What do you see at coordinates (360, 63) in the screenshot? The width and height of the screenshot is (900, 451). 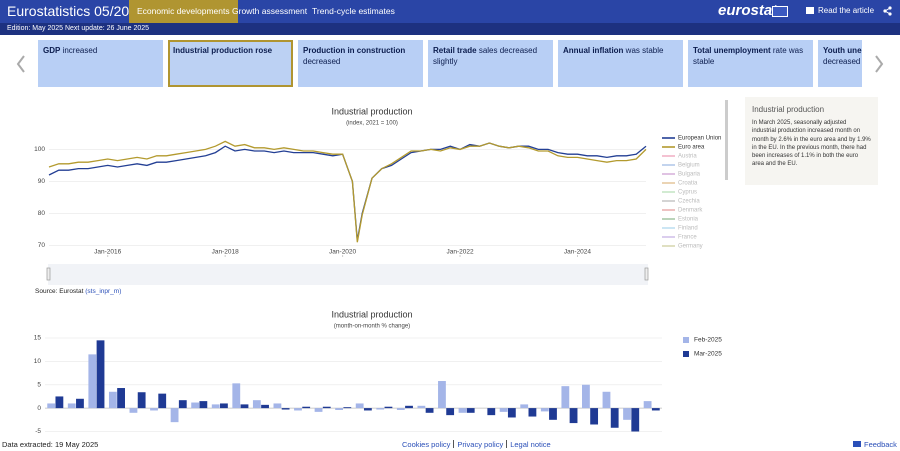 I see `card: Production in construction decreased` at bounding box center [360, 63].